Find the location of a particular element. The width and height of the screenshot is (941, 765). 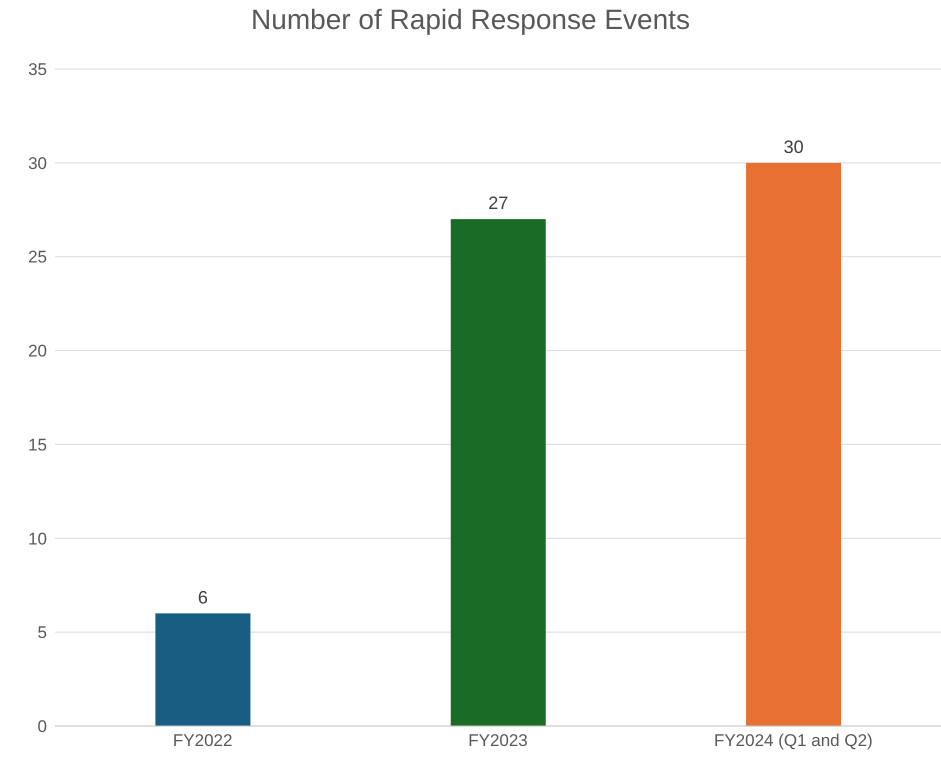

y-tick-label: 5 is located at coordinates (42, 632).